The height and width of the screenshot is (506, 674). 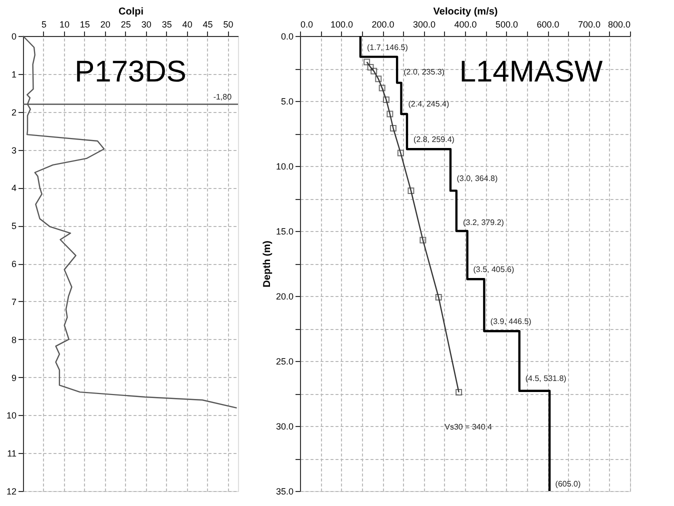 What do you see at coordinates (342, 25) in the screenshot?
I see `x-tick-label: 100.0` at bounding box center [342, 25].